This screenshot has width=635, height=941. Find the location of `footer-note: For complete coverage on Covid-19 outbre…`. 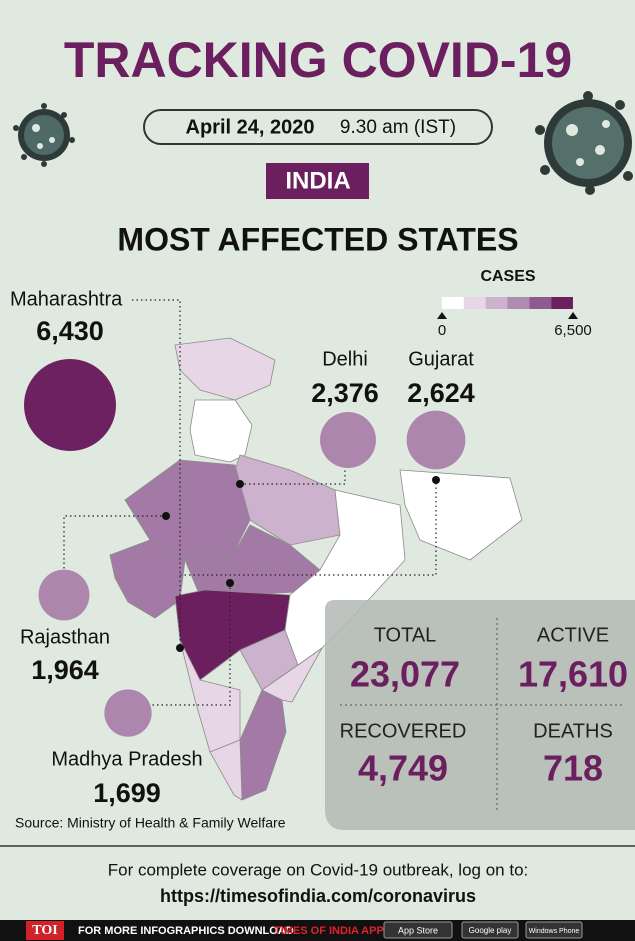

footer-note: For complete coverage on Covid-19 outbre… is located at coordinates (318, 869).